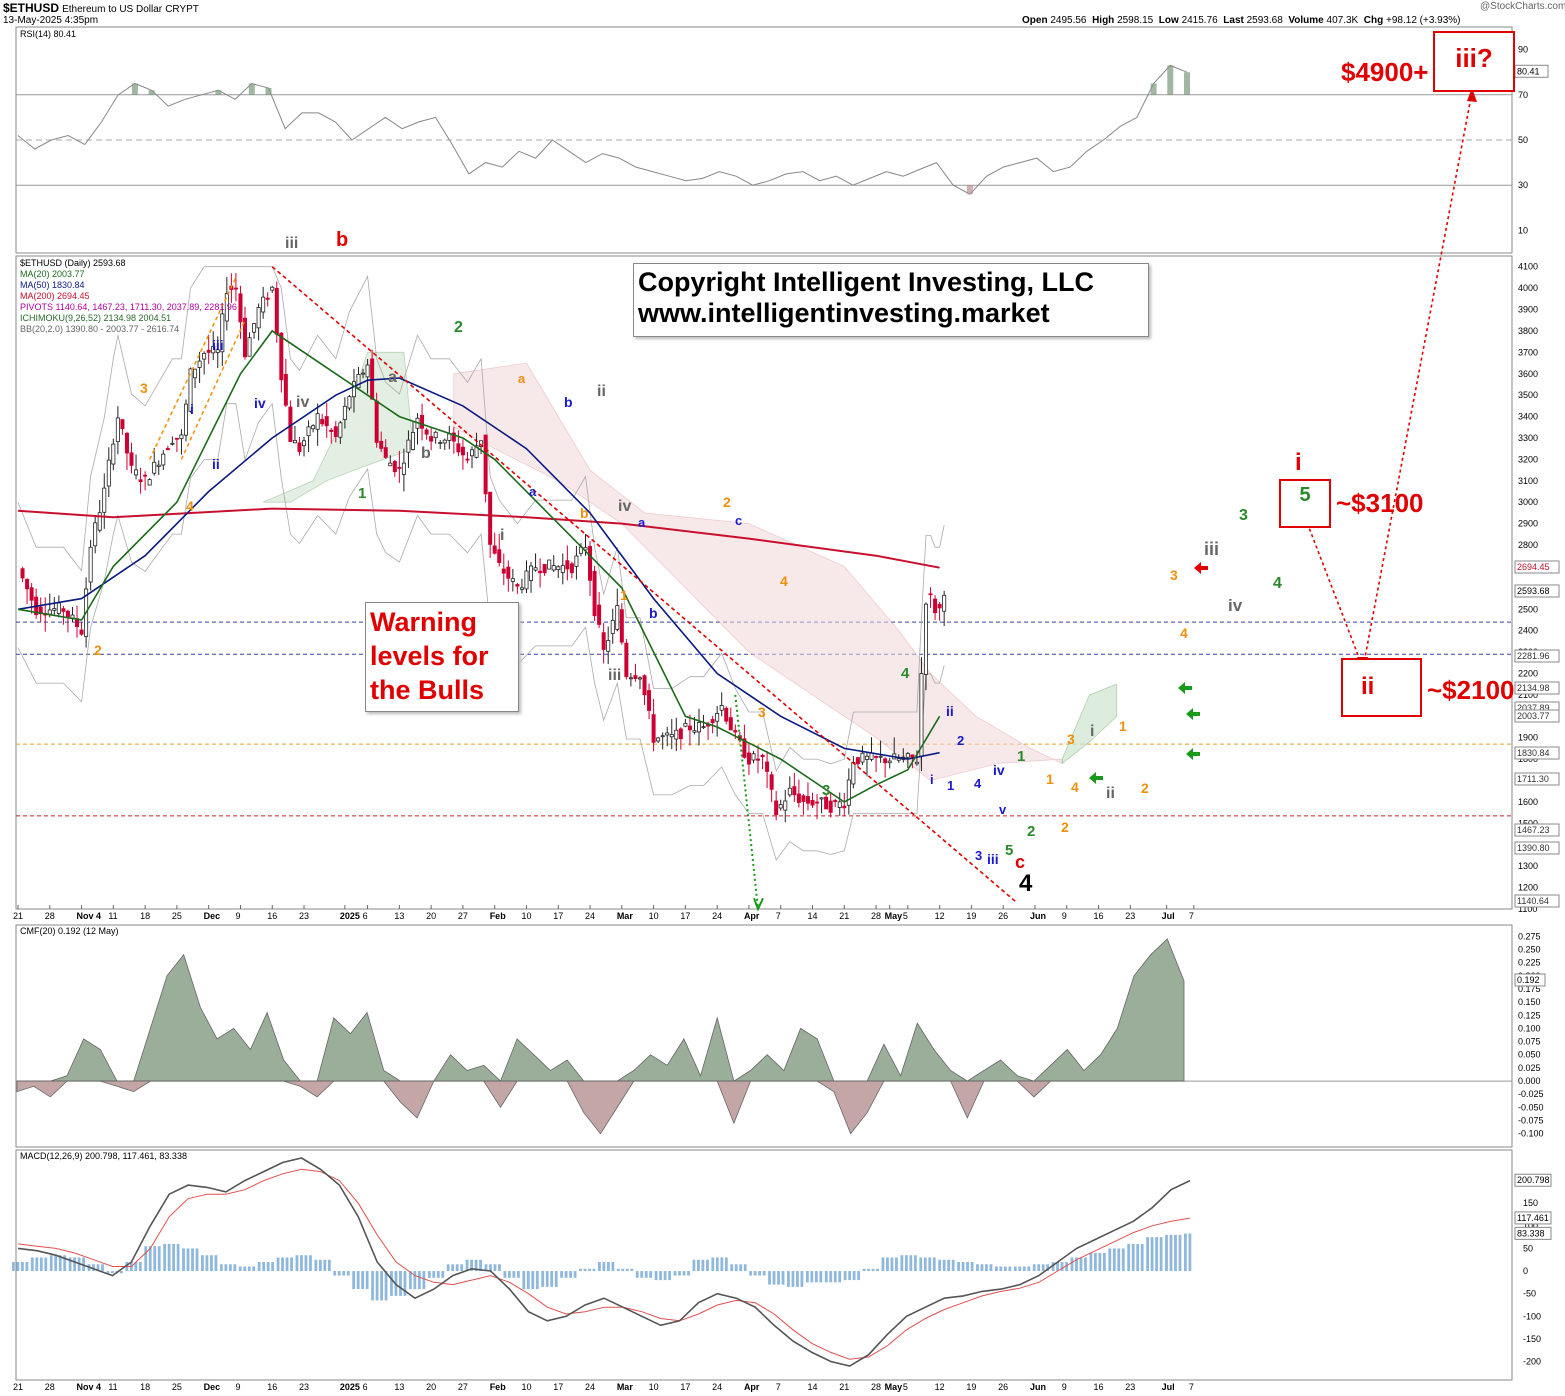 Image resolution: width=1565 pixels, height=1396 pixels. I want to click on x-tick-label-bottom: 18, so click(145, 1387).